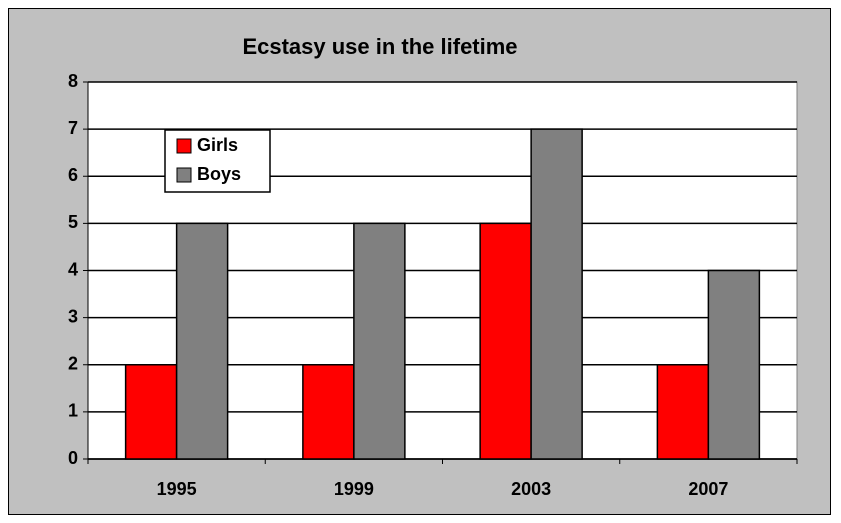 The height and width of the screenshot is (523, 841). Describe the element at coordinates (217, 145) in the screenshot. I see `legend-label: Girls` at that location.